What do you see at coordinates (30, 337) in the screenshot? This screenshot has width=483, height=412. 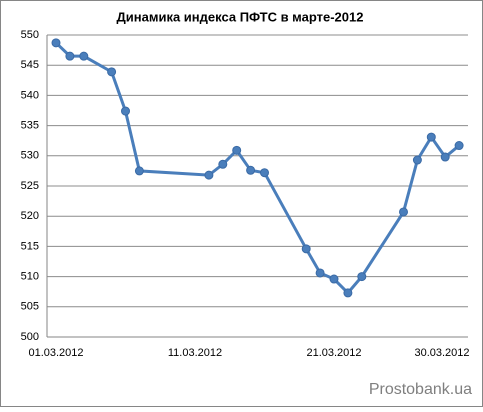 I see `y-tick-label: 500` at bounding box center [30, 337].